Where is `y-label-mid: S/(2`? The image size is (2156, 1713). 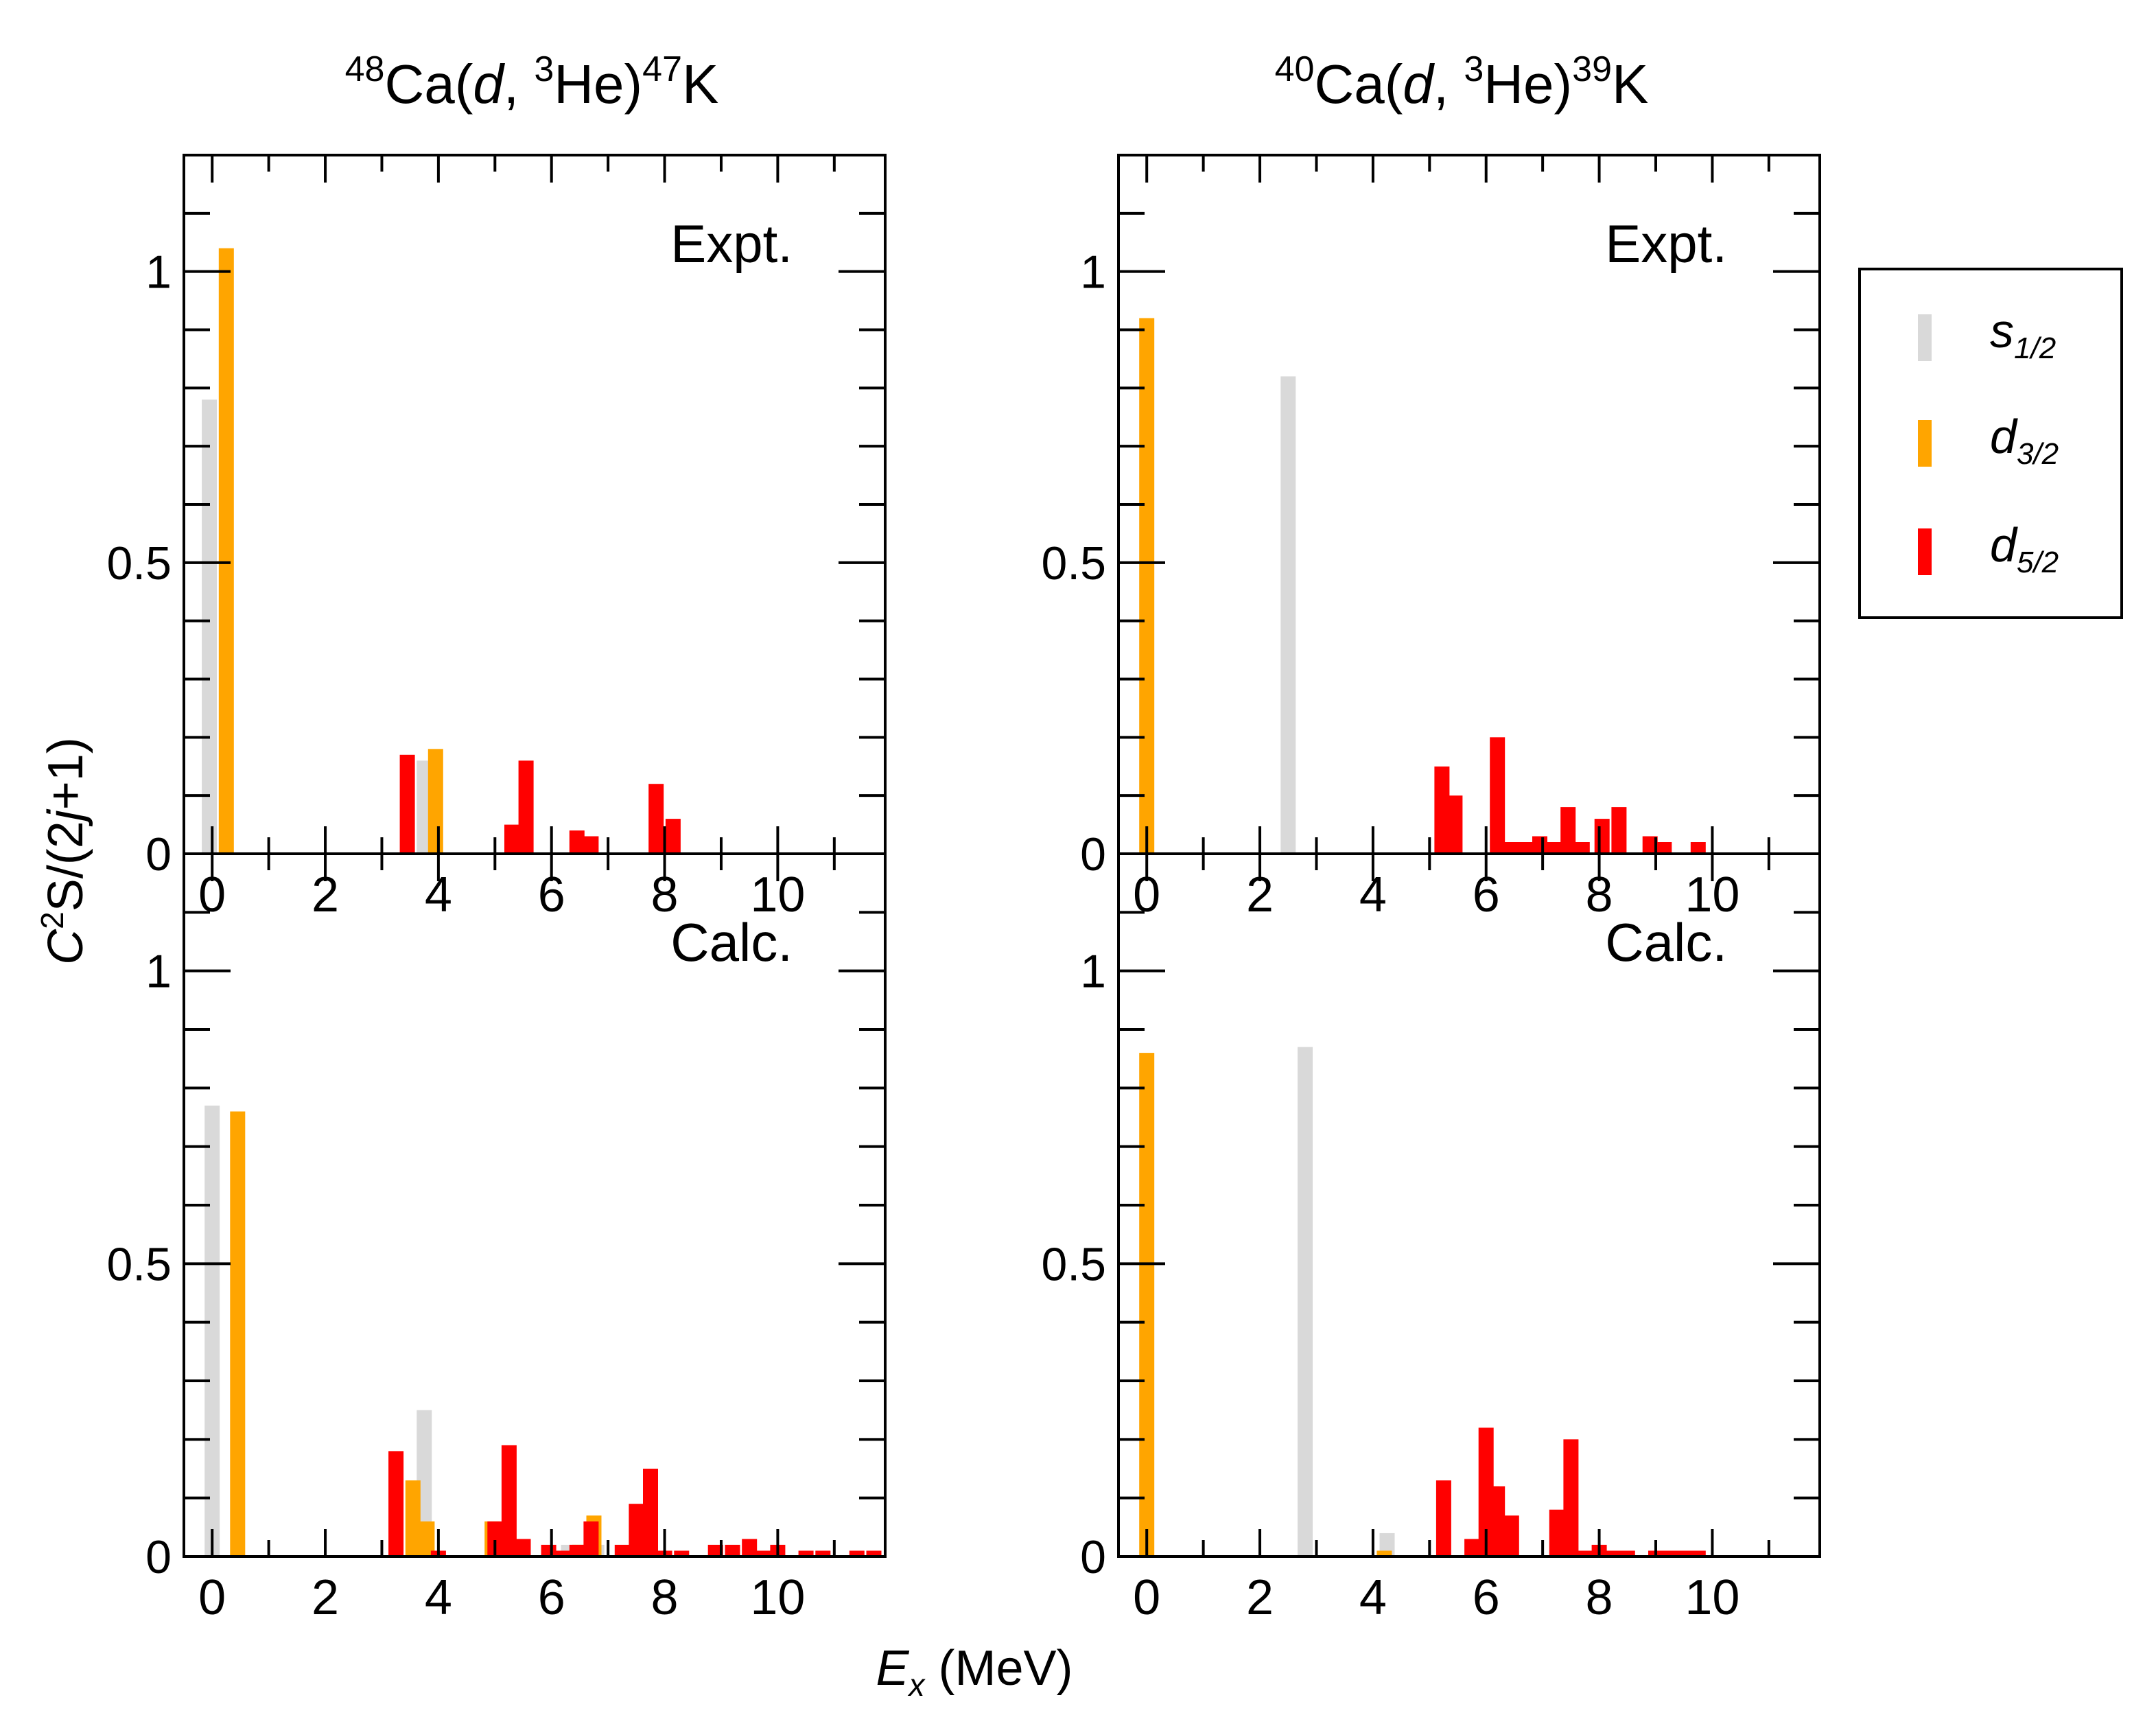 y-label-mid: S/(2 is located at coordinates (65, 866).